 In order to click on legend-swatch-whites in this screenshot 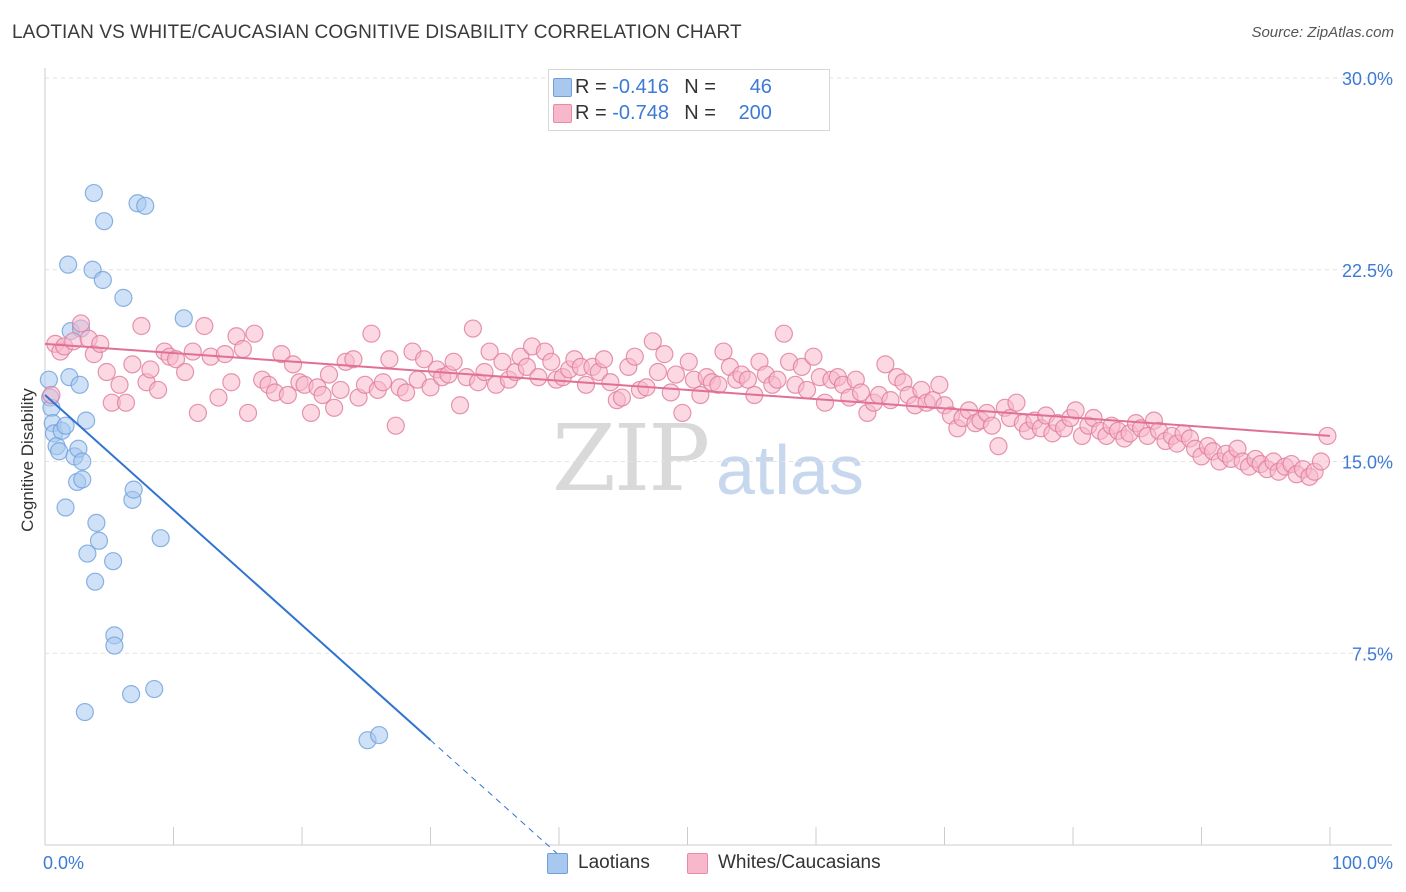, I will do `click(697, 863)`.